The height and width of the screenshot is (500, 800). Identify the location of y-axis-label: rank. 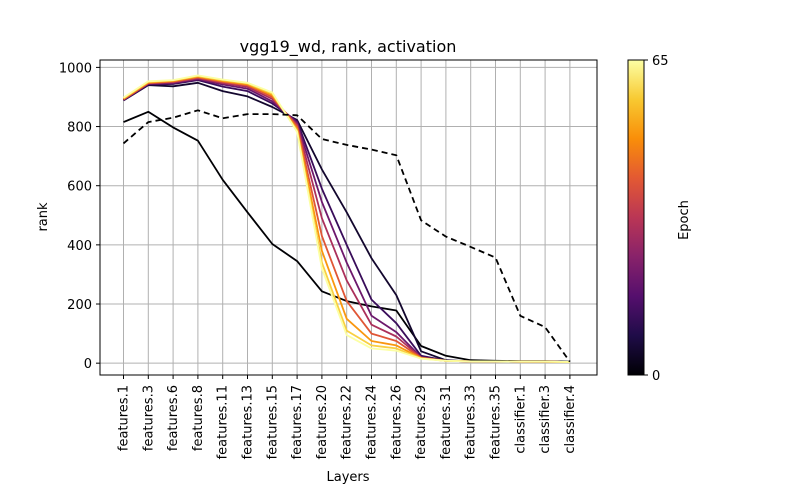
(43, 217).